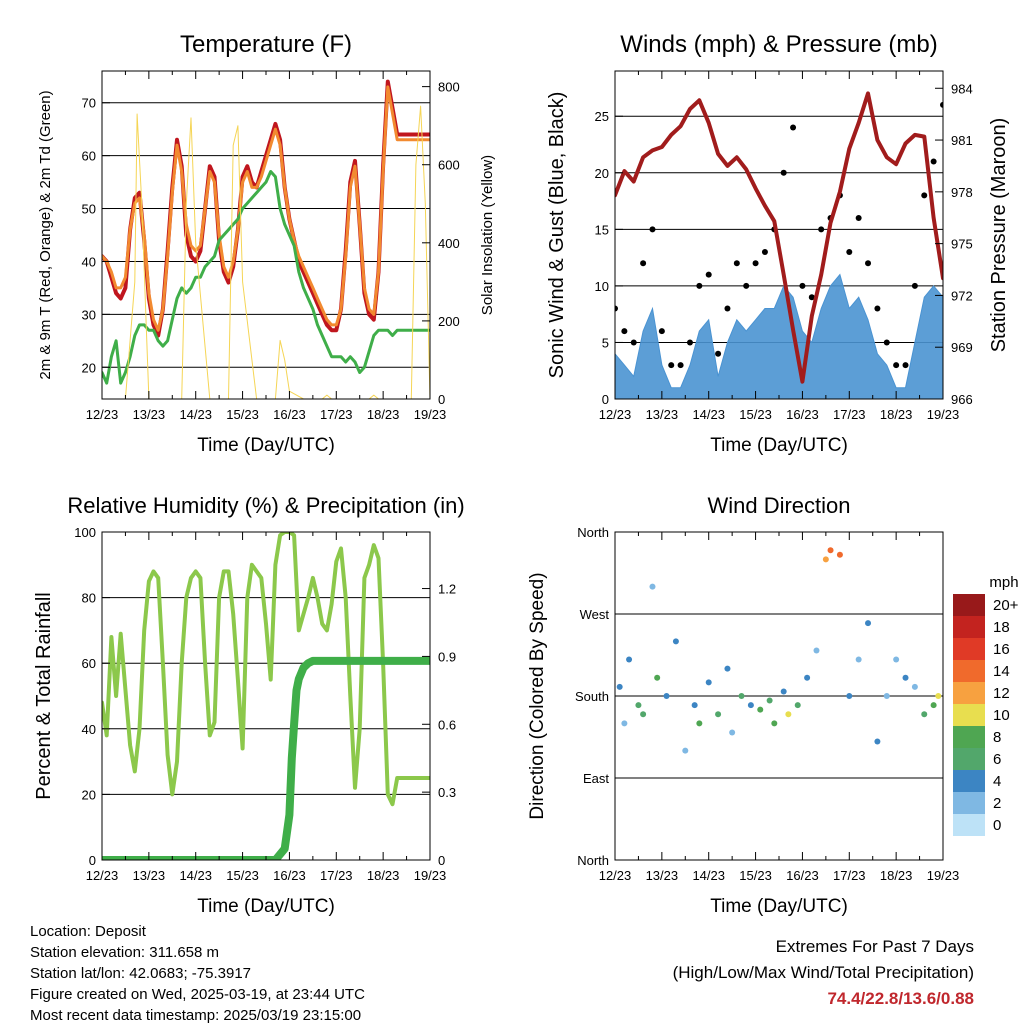  What do you see at coordinates (447, 792) in the screenshot?
I see `y2-tick-label: 0.3` at bounding box center [447, 792].